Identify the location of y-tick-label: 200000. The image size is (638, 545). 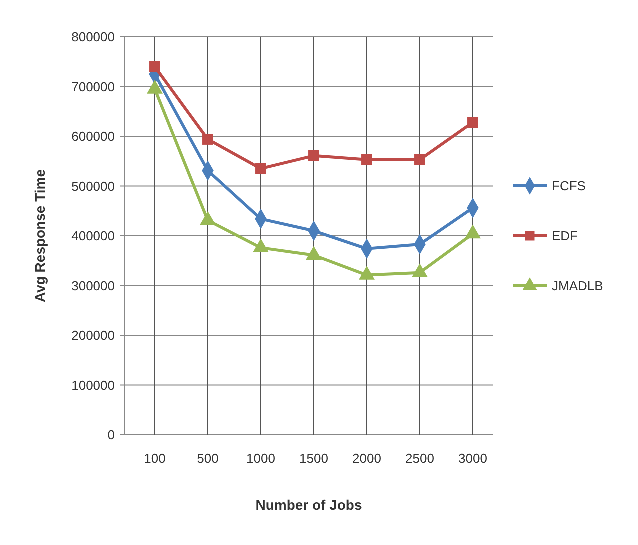
(93, 336).